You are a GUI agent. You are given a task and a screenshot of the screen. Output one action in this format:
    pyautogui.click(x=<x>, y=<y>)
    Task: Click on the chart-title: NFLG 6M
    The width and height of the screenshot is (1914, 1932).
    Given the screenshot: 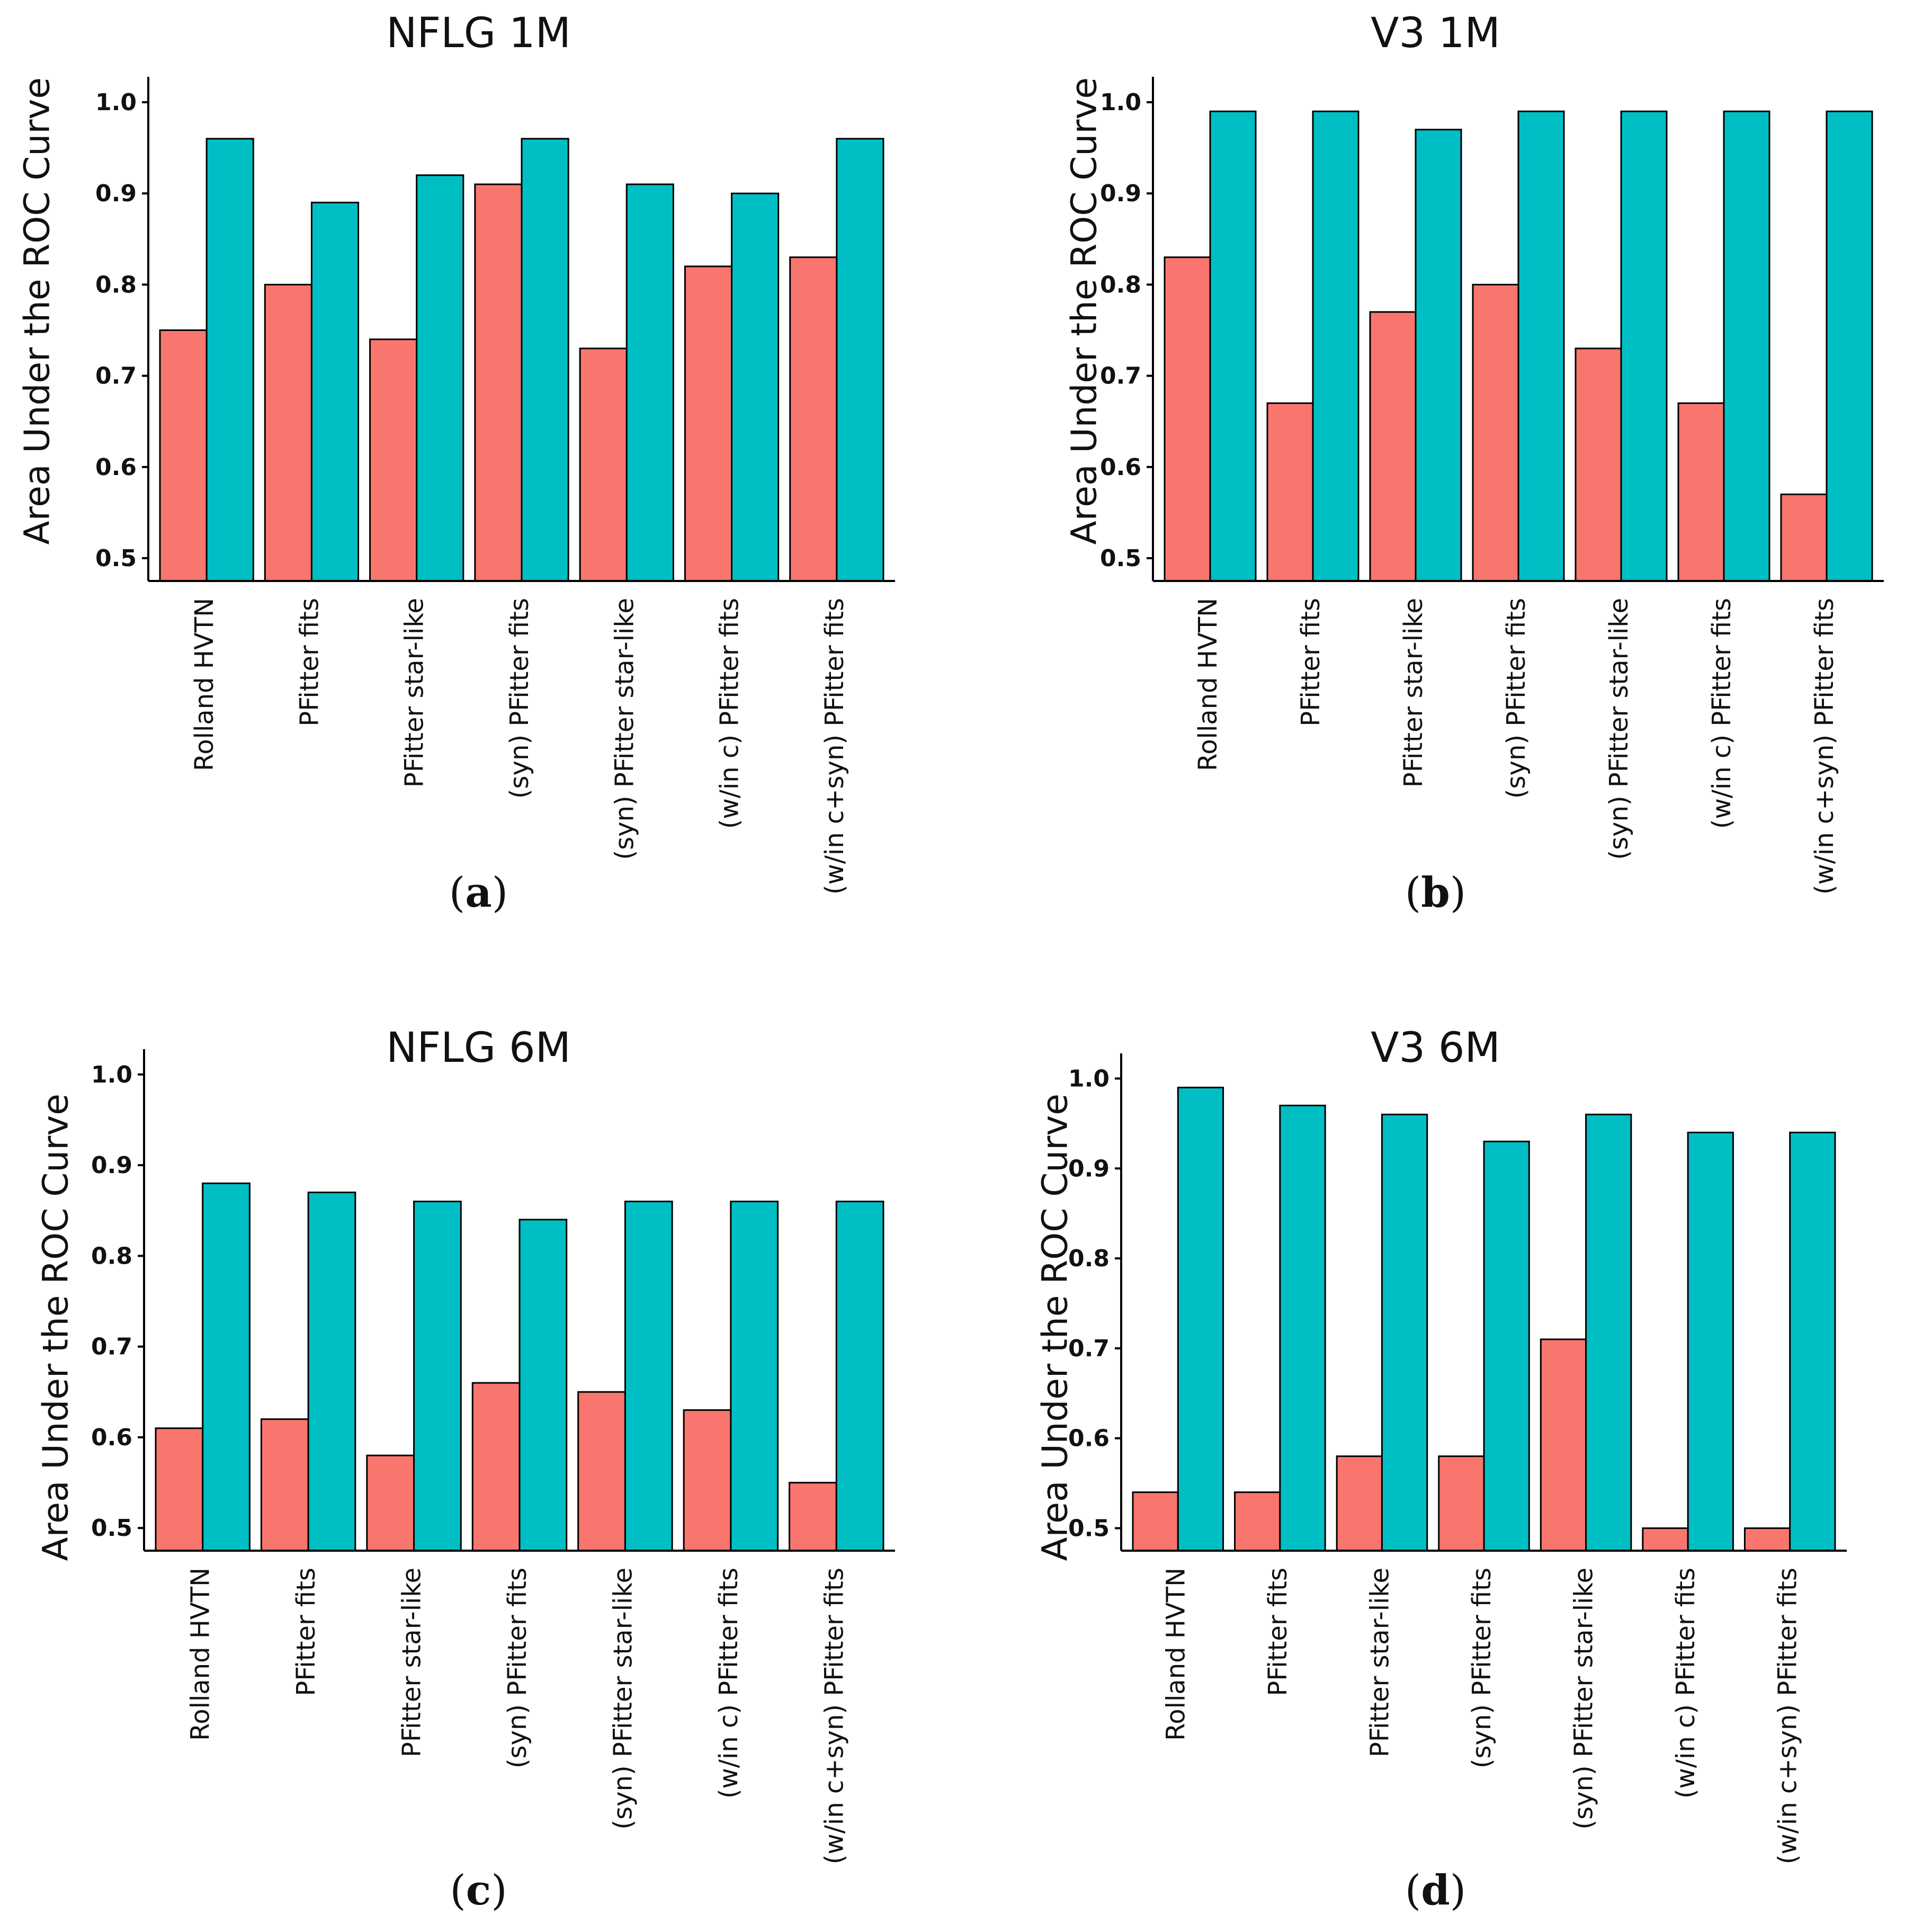 What is the action you would take?
    pyautogui.click(x=478, y=1048)
    